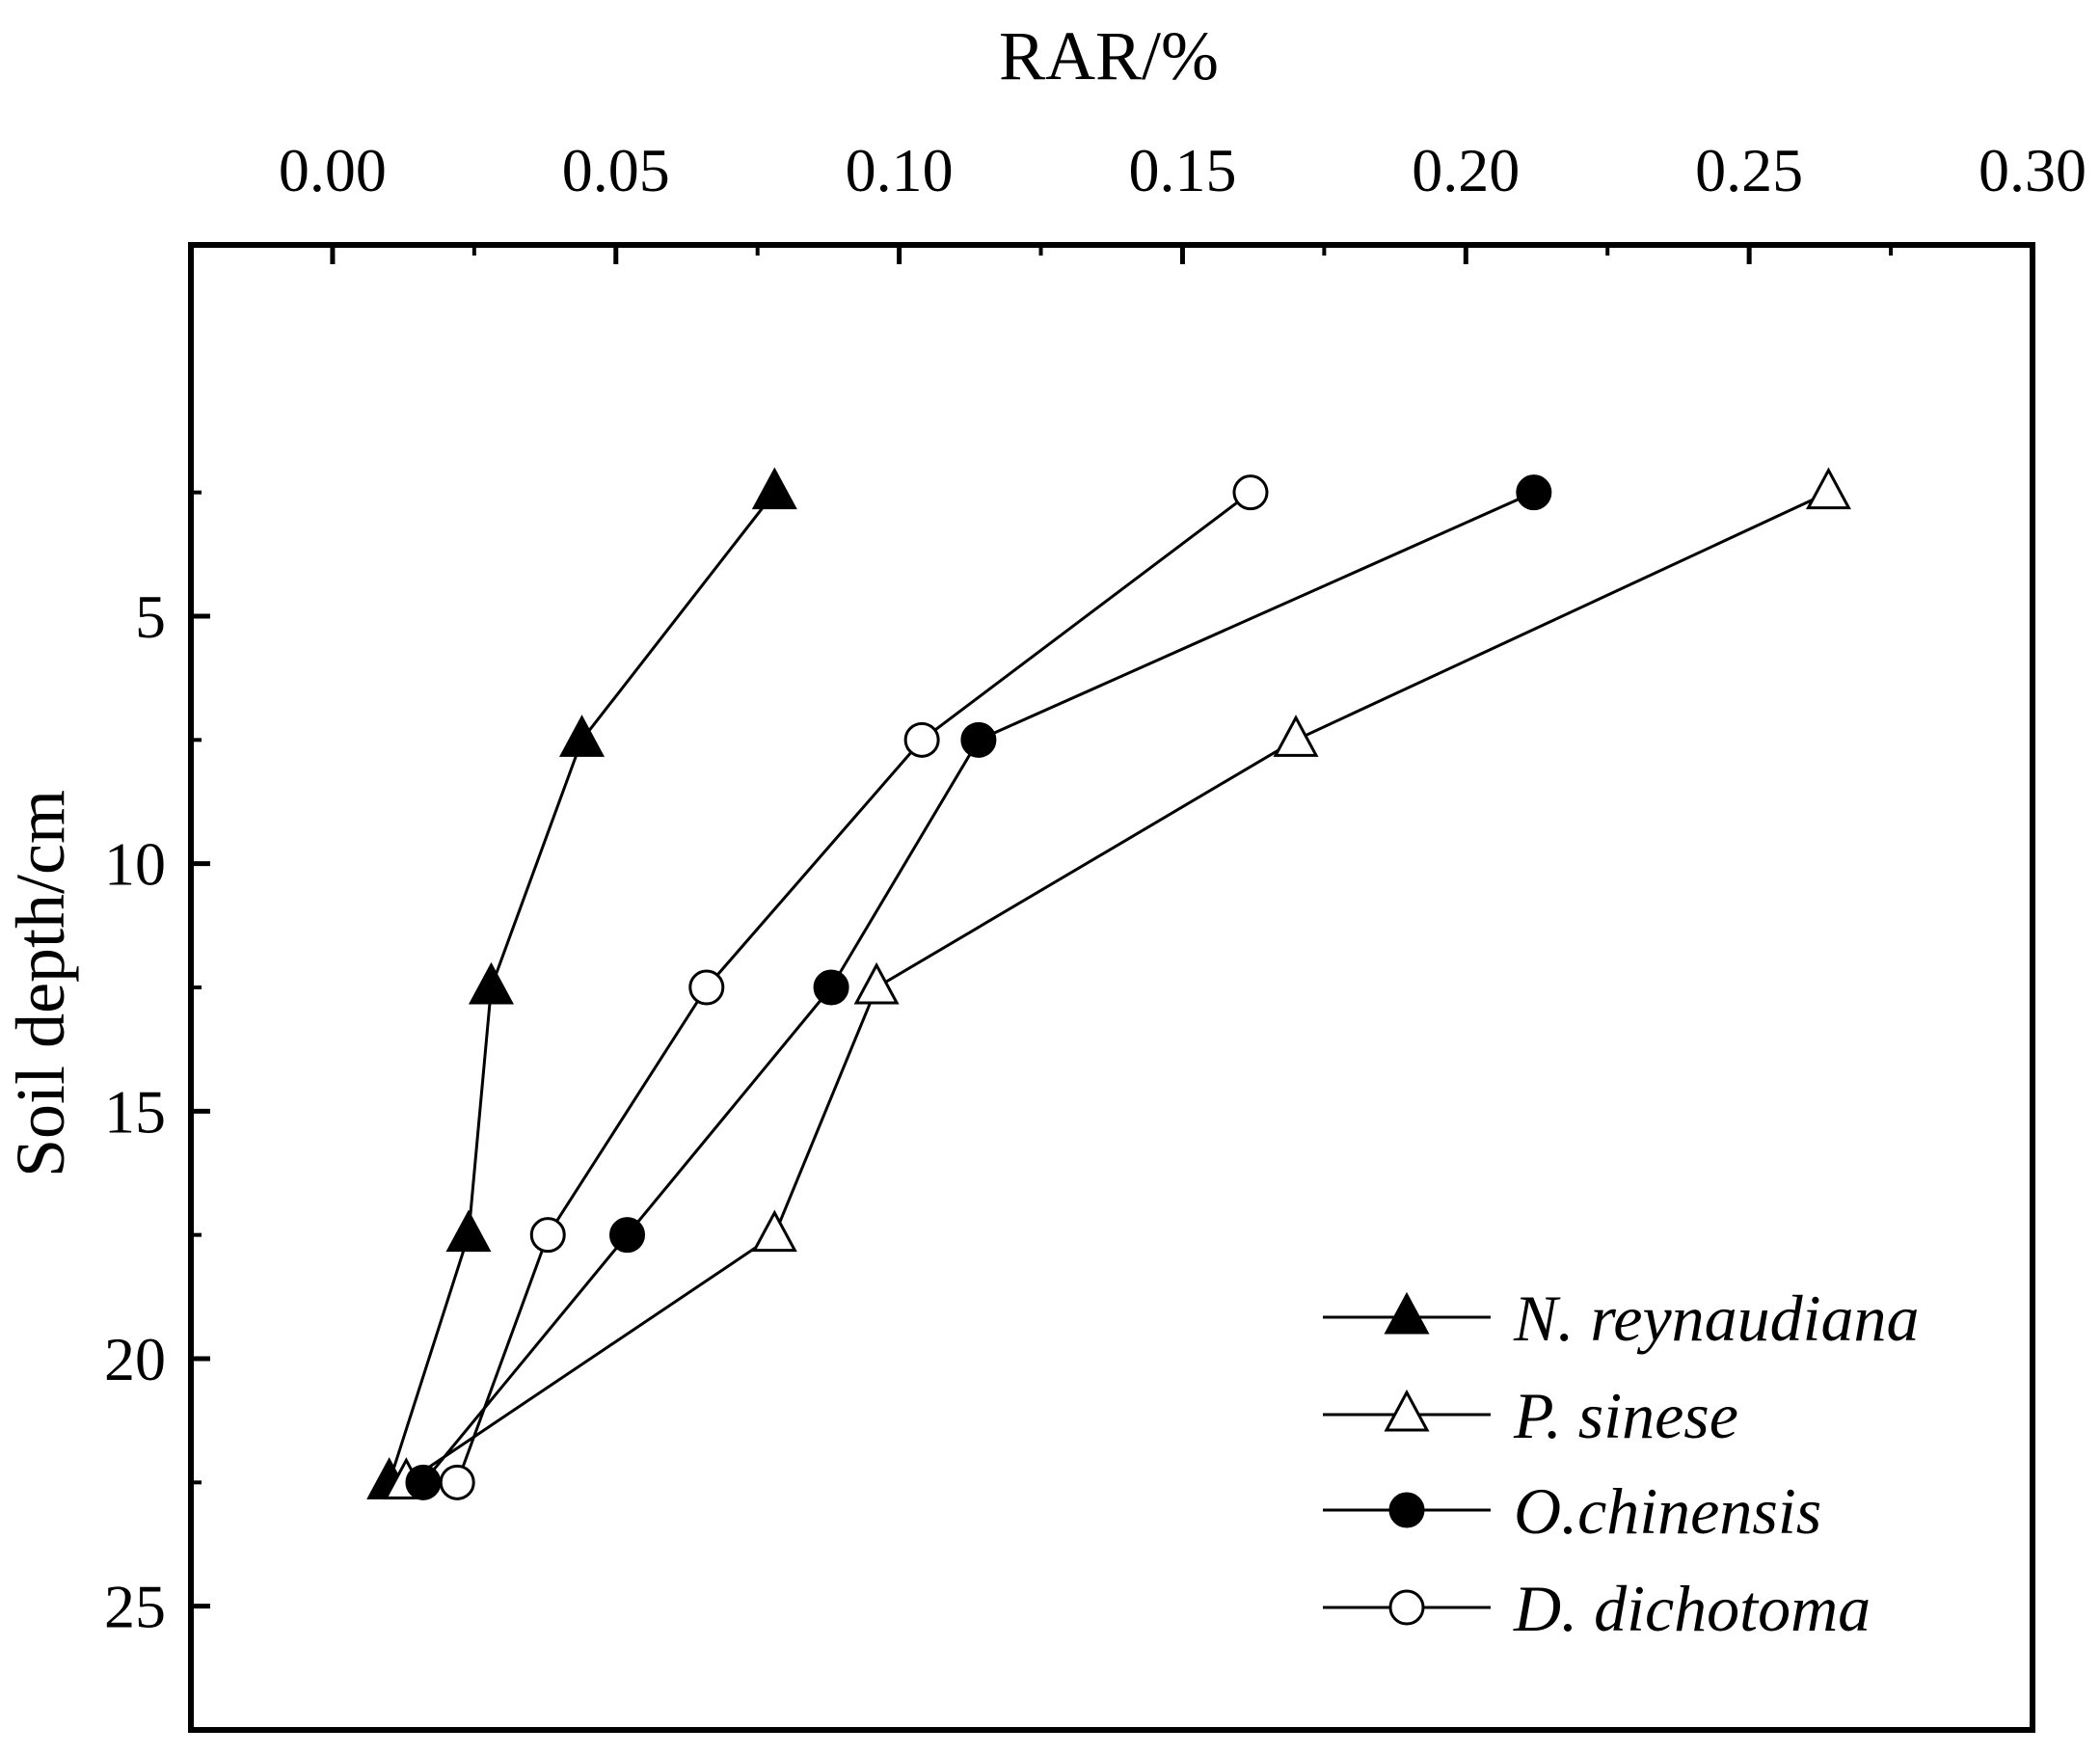  Describe the element at coordinates (616, 170) in the screenshot. I see `x-tick-label: 0.05` at that location.